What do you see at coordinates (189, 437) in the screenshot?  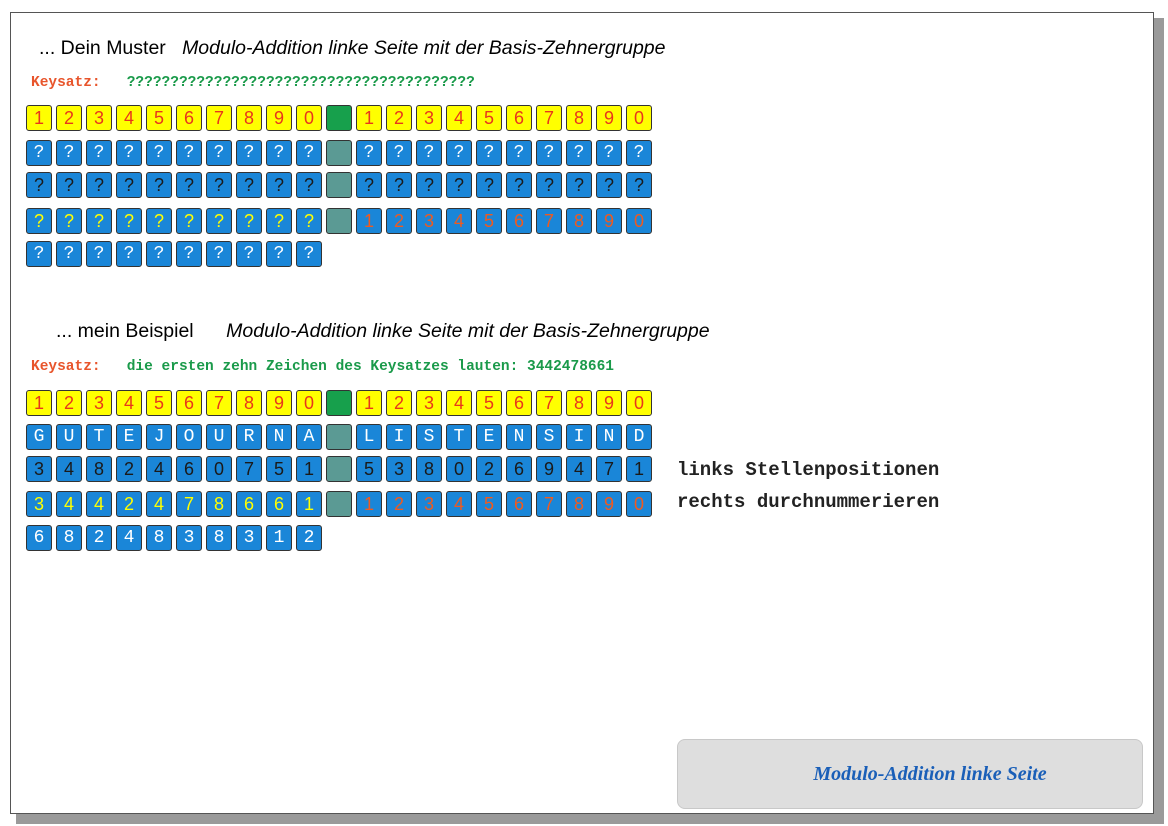 I see `grid-cell: O` at bounding box center [189, 437].